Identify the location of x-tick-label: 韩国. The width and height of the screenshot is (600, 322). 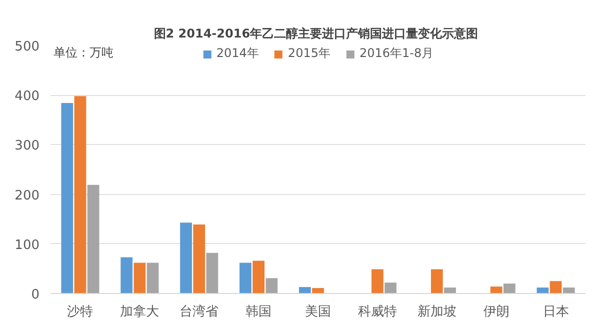
(259, 312).